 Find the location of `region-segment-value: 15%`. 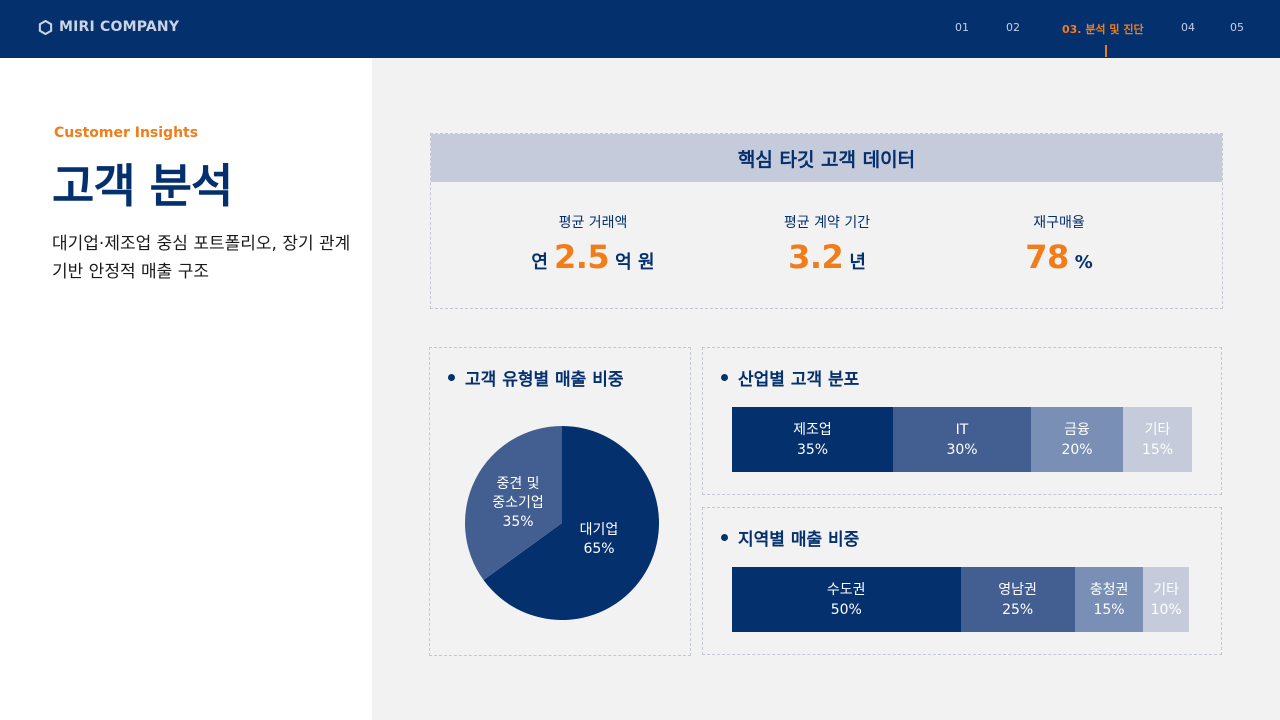

region-segment-value: 15% is located at coordinates (1109, 609).